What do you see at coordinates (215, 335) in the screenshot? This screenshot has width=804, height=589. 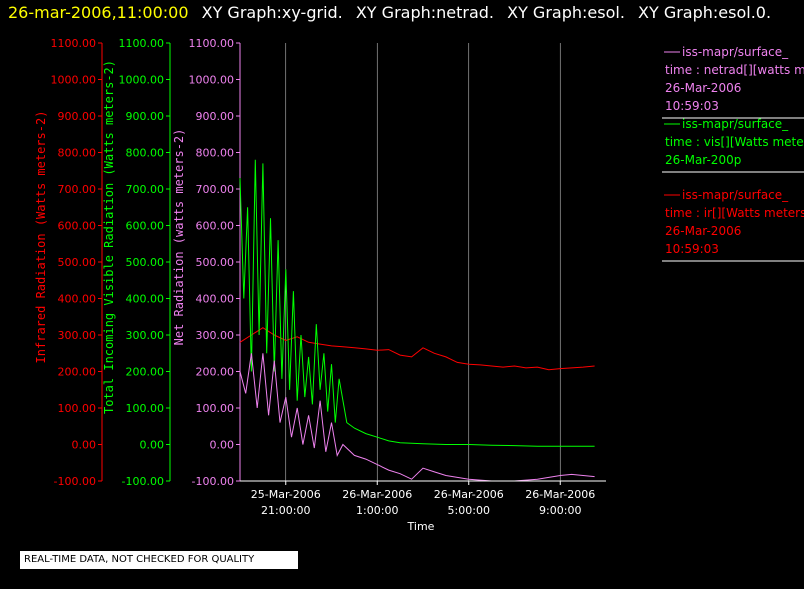 I see `y-tick-label-2-8: 300.00` at bounding box center [215, 335].